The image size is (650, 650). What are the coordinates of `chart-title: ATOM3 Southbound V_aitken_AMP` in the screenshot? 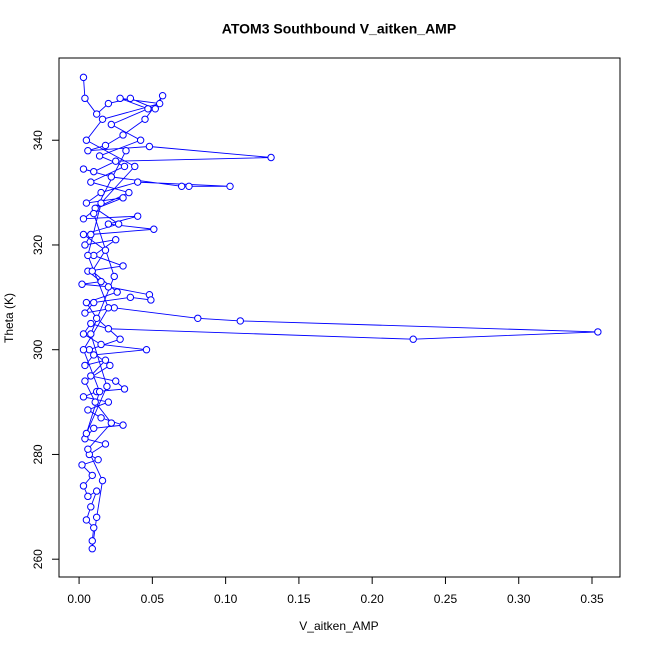 It's located at (339, 29).